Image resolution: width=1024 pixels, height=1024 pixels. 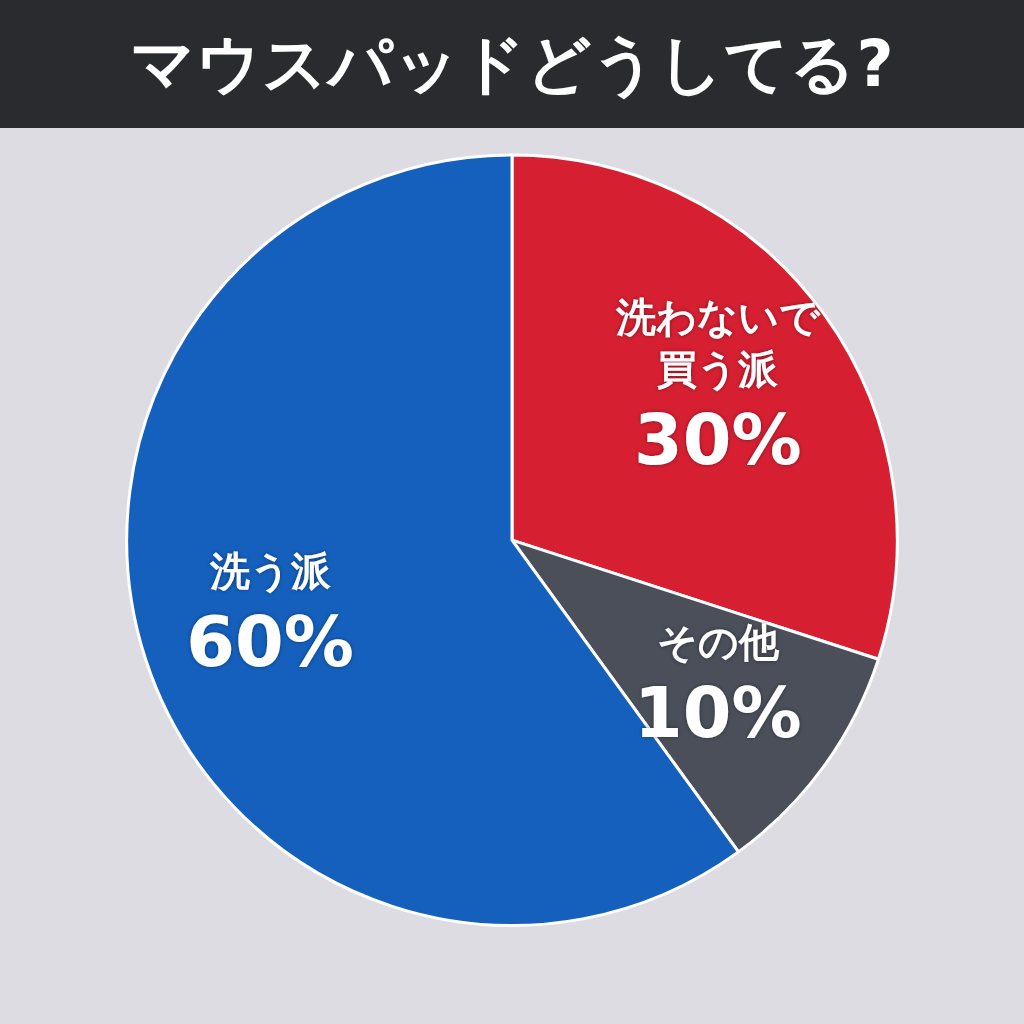 I want to click on chart-title: マウスパッドどうしてる?, so click(x=512, y=64).